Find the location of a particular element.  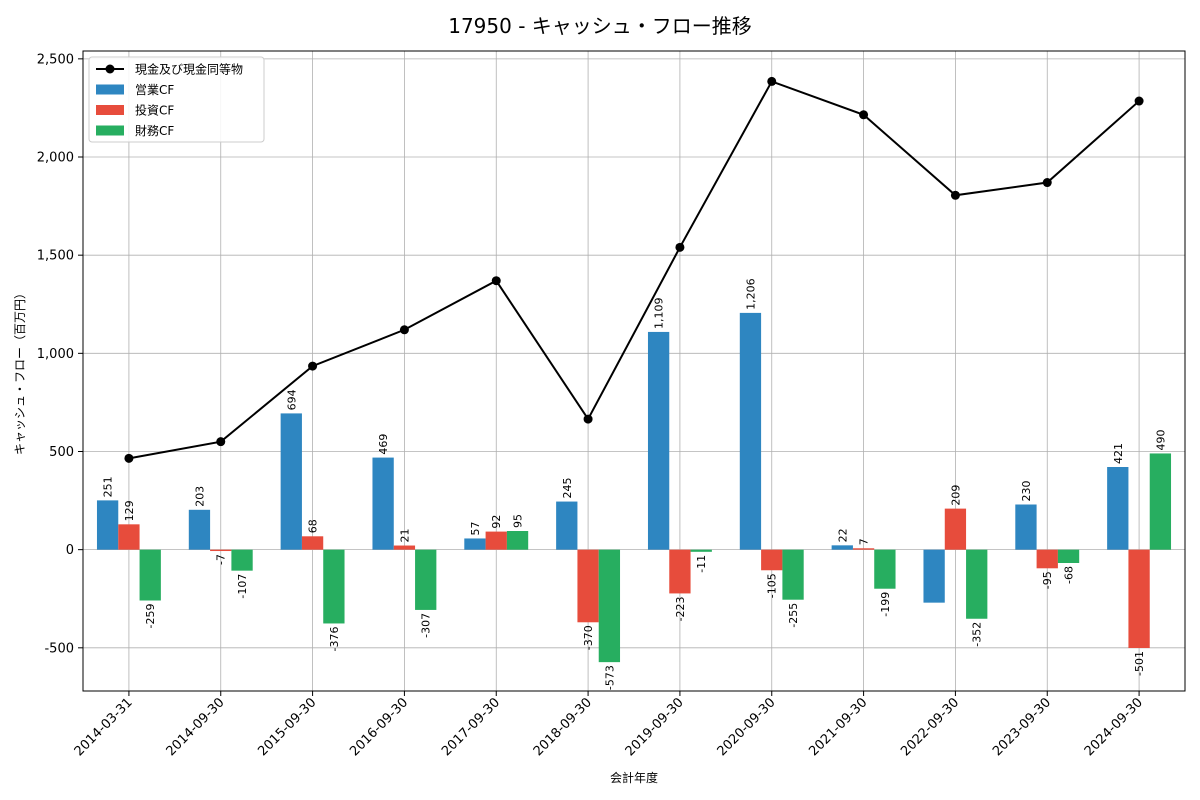

bar-value-label: 7 is located at coordinates (864, 541).